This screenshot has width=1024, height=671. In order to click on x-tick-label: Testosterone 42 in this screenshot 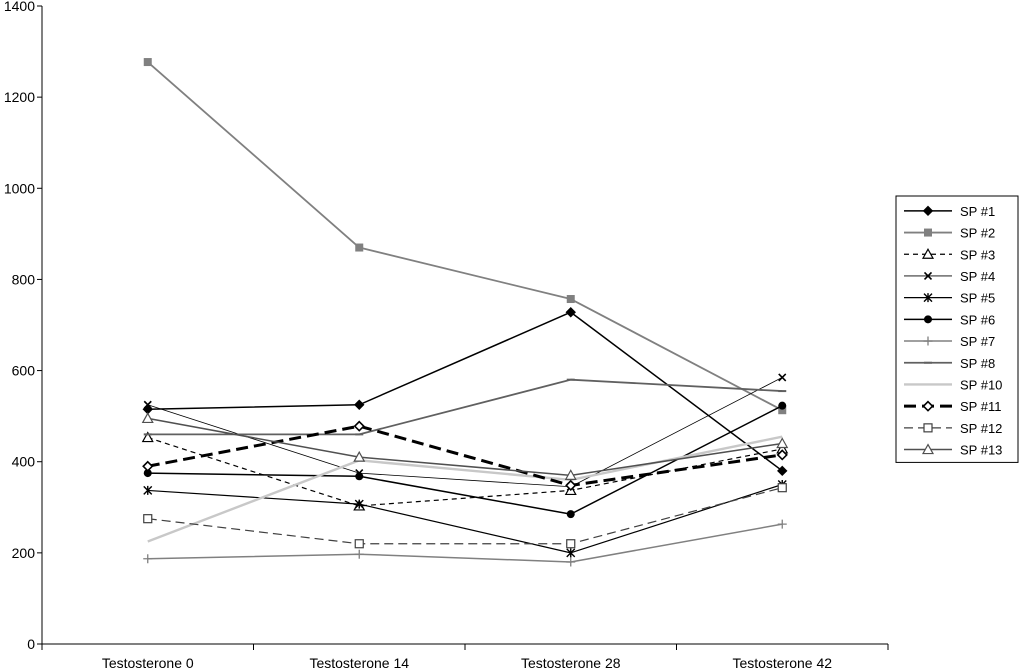, I will do `click(782, 663)`.